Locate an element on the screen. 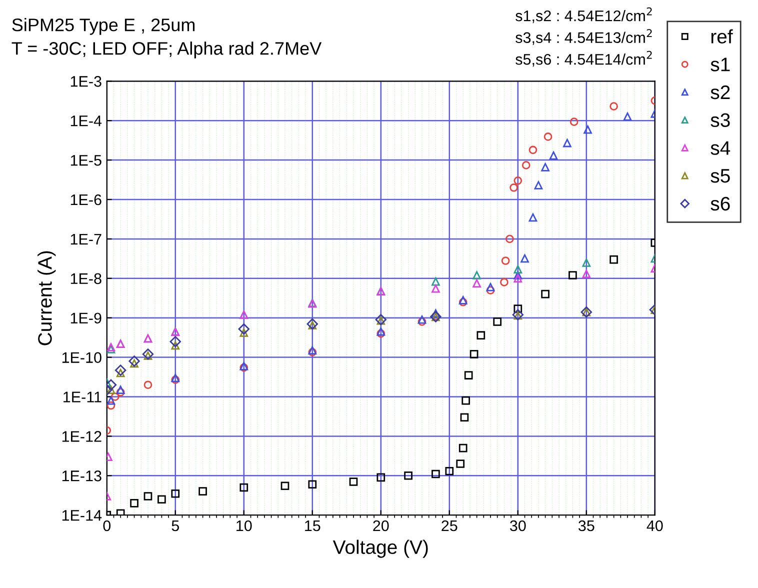 The image size is (758, 588). x-tick-label: 40 is located at coordinates (654, 526).